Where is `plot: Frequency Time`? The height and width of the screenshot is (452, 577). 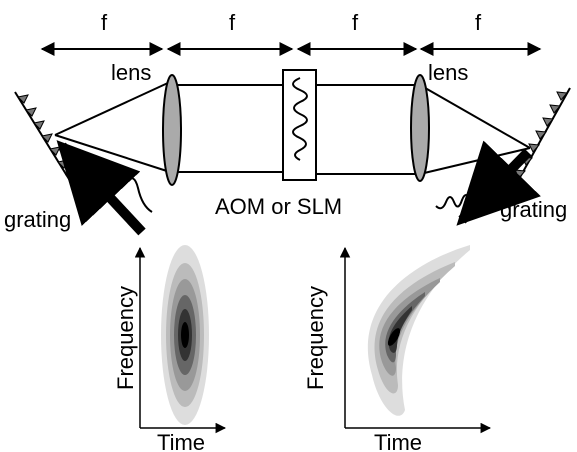 plot: Frequency Time is located at coordinates (170, 348).